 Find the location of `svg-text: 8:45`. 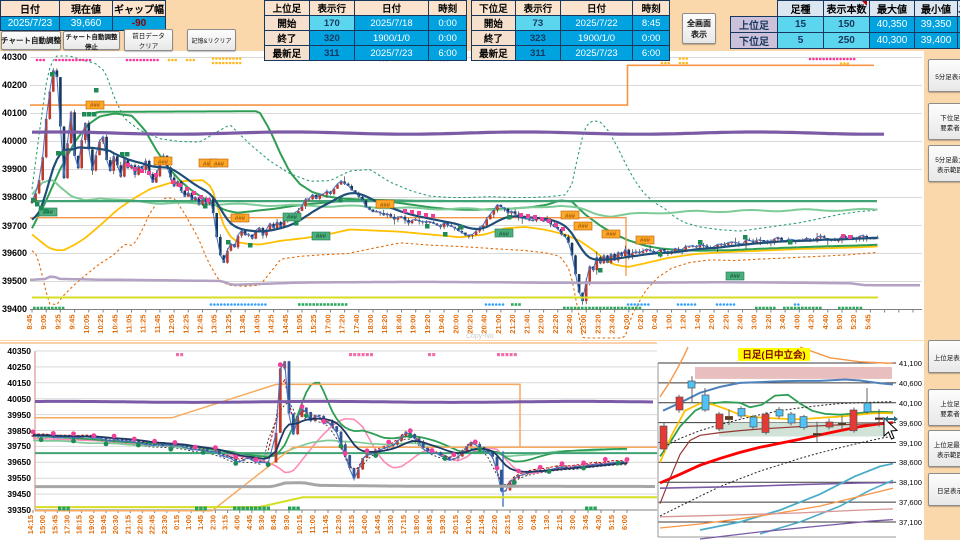

svg-text: 8:45 is located at coordinates (29, 322).